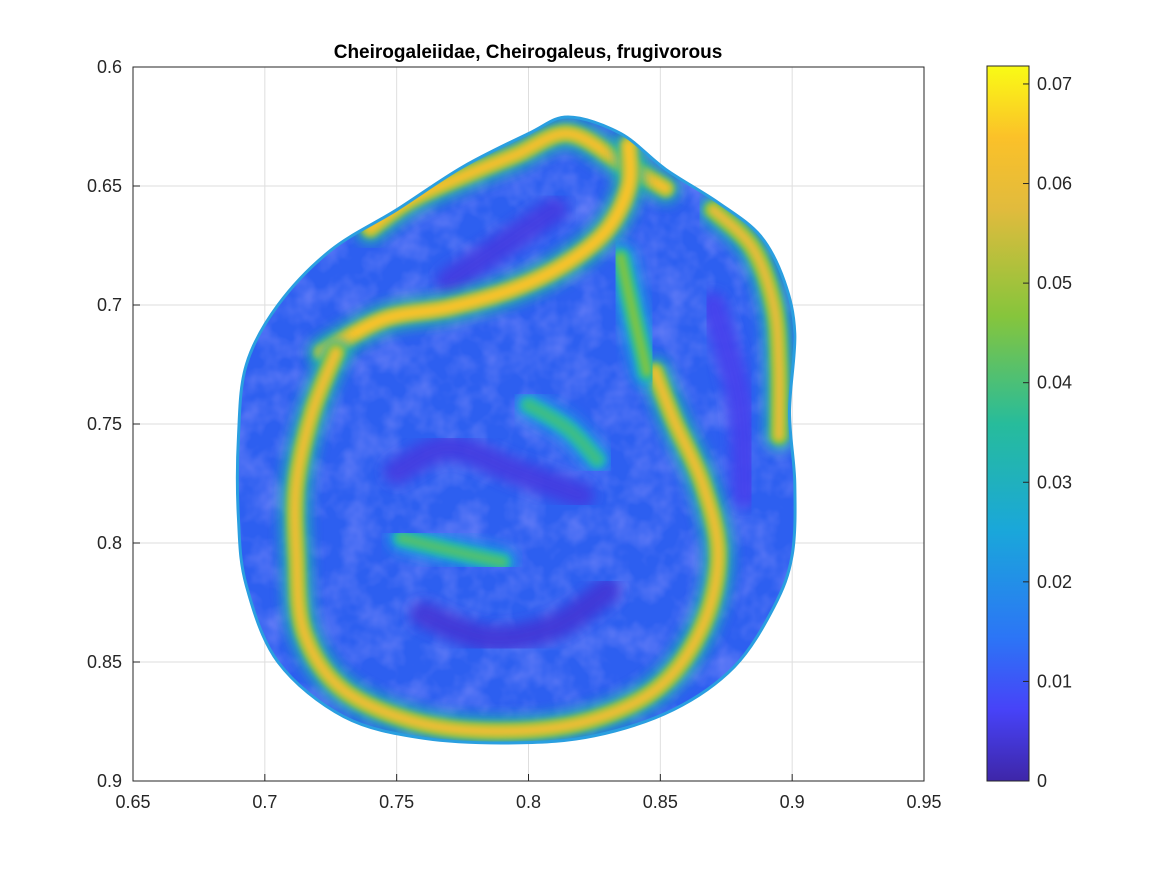 The height and width of the screenshot is (875, 1167). I want to click on colorbar-gradient, so click(1008, 423).